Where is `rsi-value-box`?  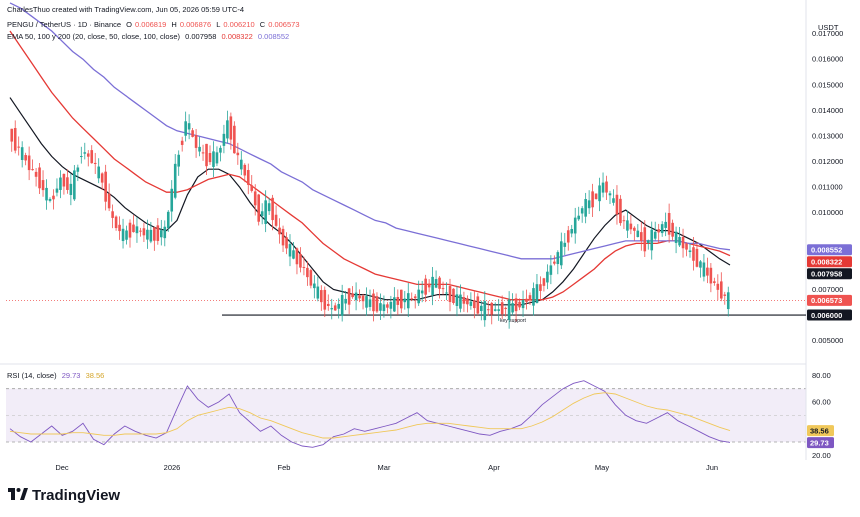 rsi-value-box is located at coordinates (820, 431).